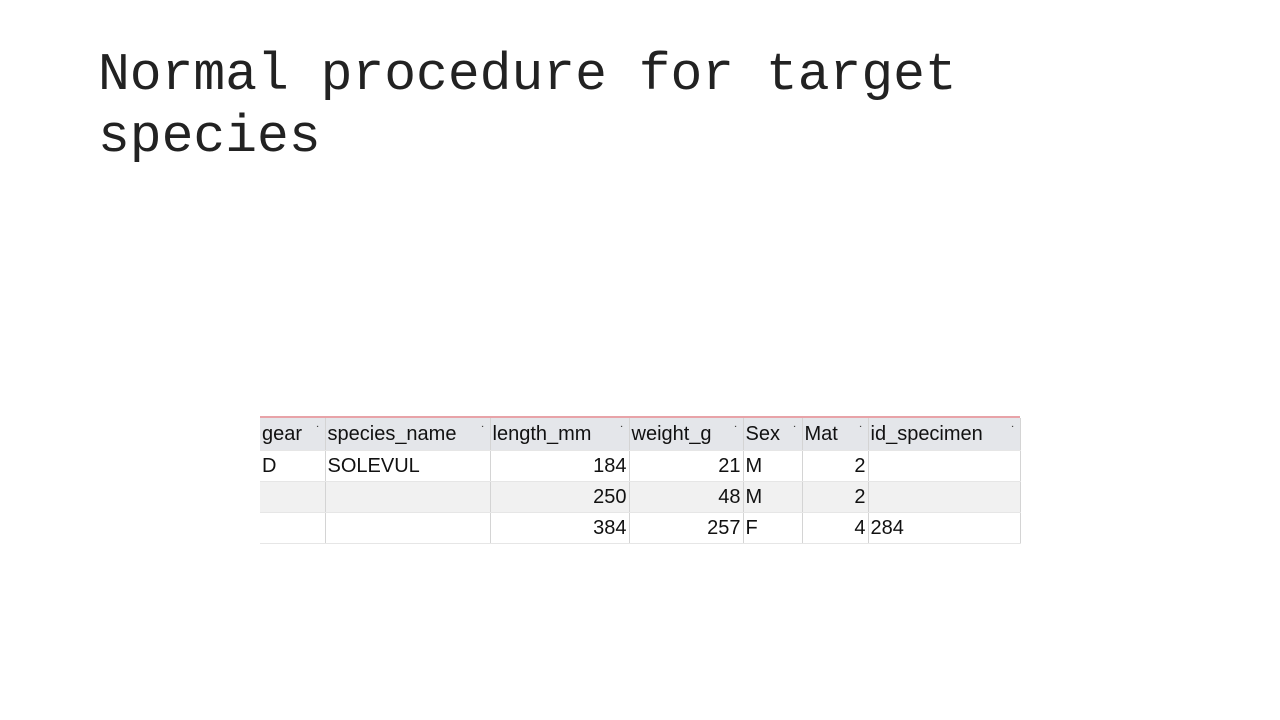 This screenshot has height=720, width=1280. Describe the element at coordinates (293, 466) in the screenshot. I see `cell-gear: D` at that location.